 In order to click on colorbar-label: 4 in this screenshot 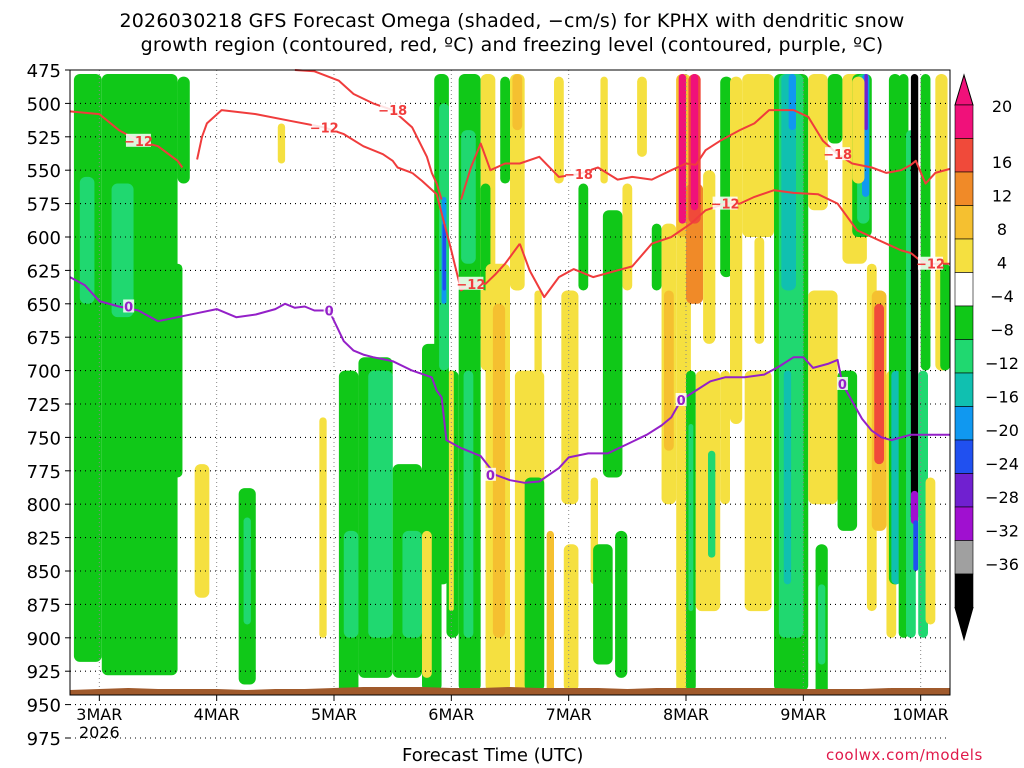, I will do `click(1002, 263)`.